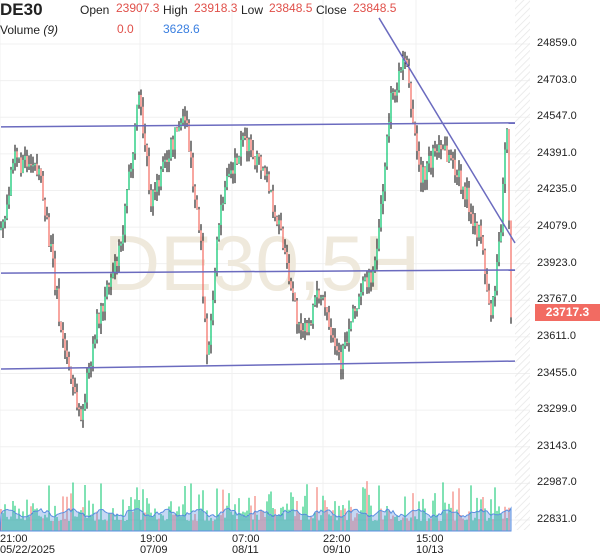  I want to click on price-tick-label: 24079.0, so click(557, 226).